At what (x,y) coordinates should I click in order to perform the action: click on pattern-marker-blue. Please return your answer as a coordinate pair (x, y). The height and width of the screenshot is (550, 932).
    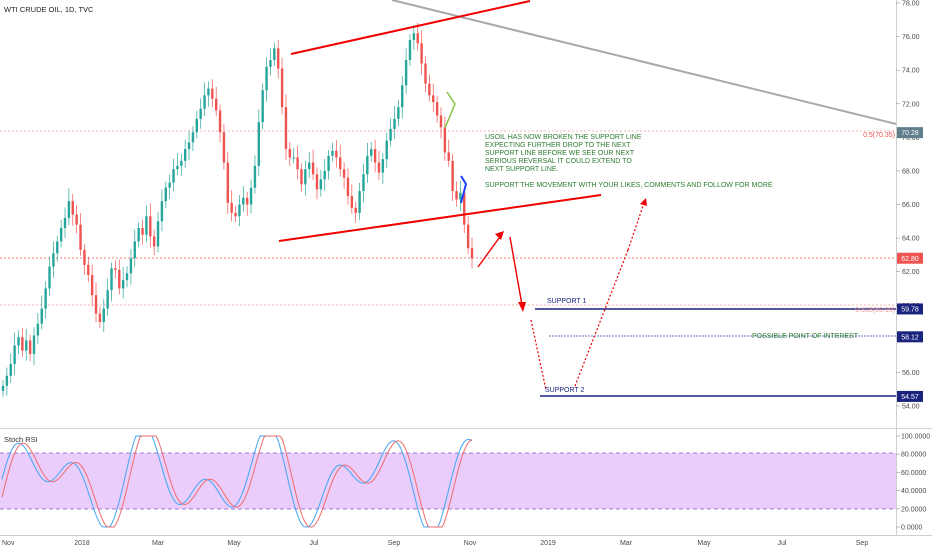
    Looking at the image, I should click on (464, 189).